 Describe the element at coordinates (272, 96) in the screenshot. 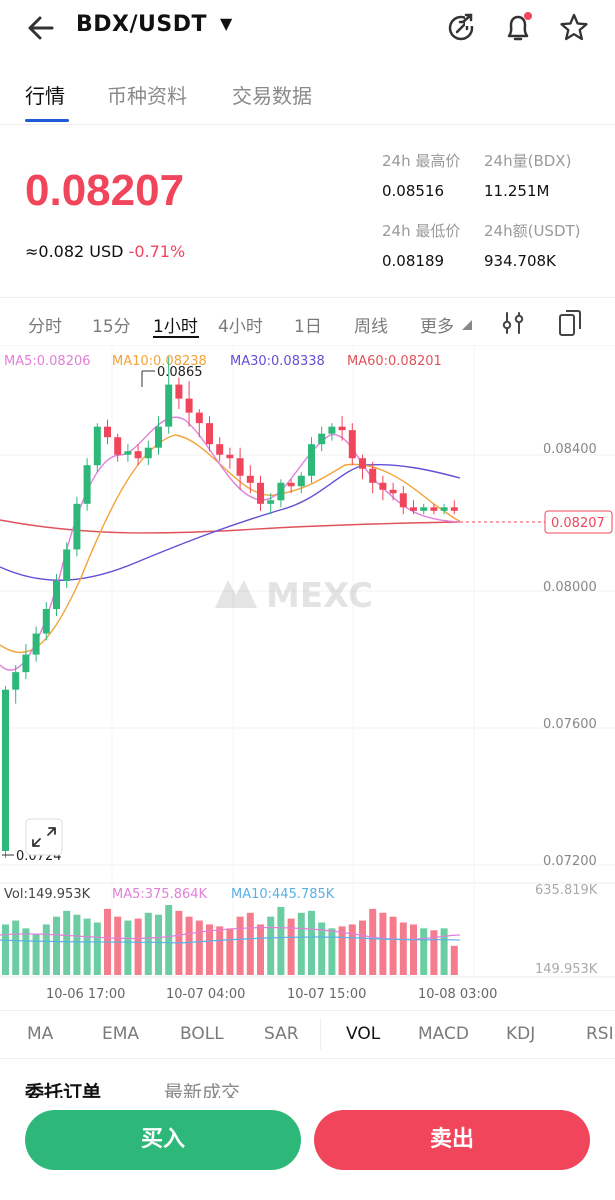

I see `tab-trade-data: 交易数据` at that location.